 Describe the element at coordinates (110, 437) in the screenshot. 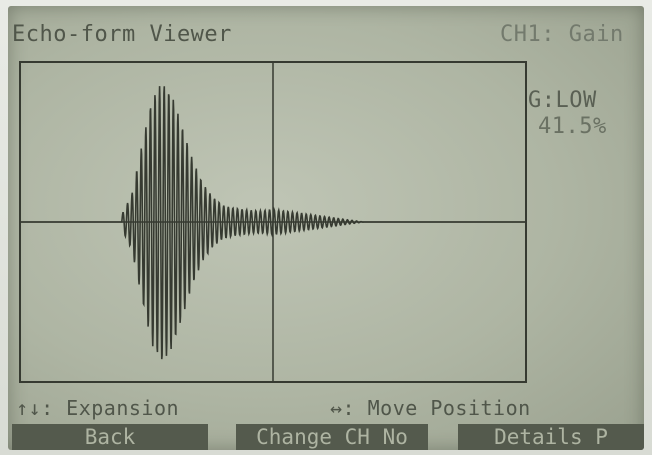

I see `back-button: Back` at that location.